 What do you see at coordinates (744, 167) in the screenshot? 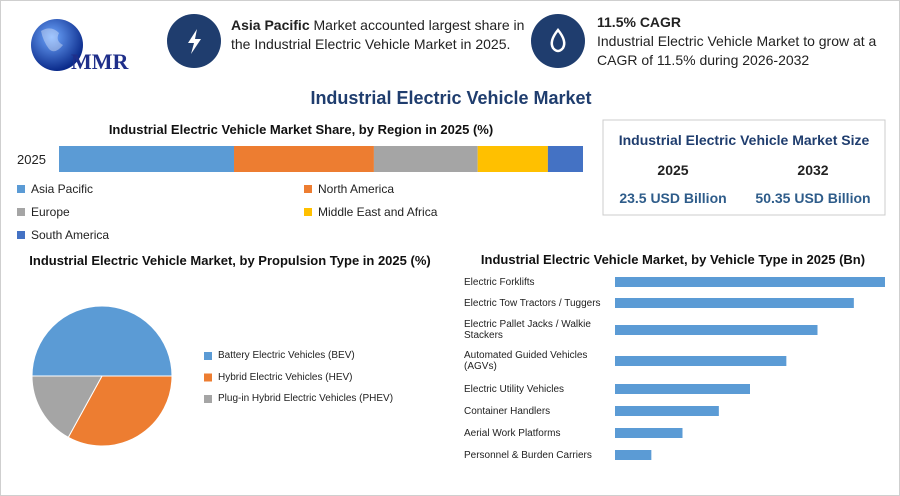
I see `size-box` at bounding box center [744, 167].